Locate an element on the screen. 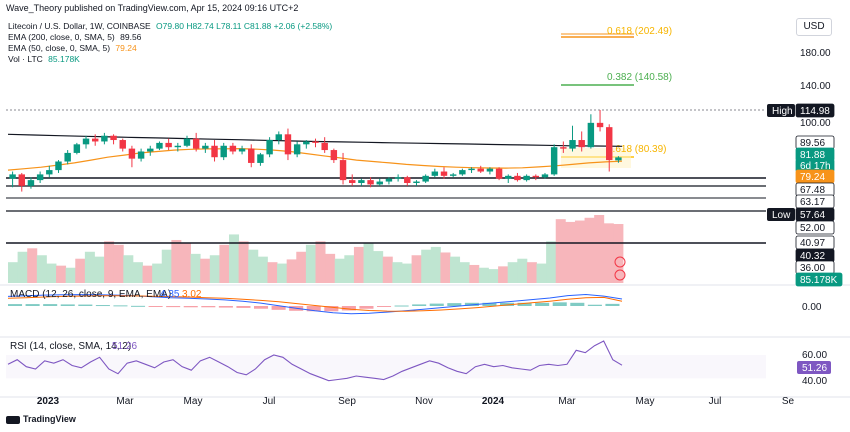  ema50-line is located at coordinates (315, 159).